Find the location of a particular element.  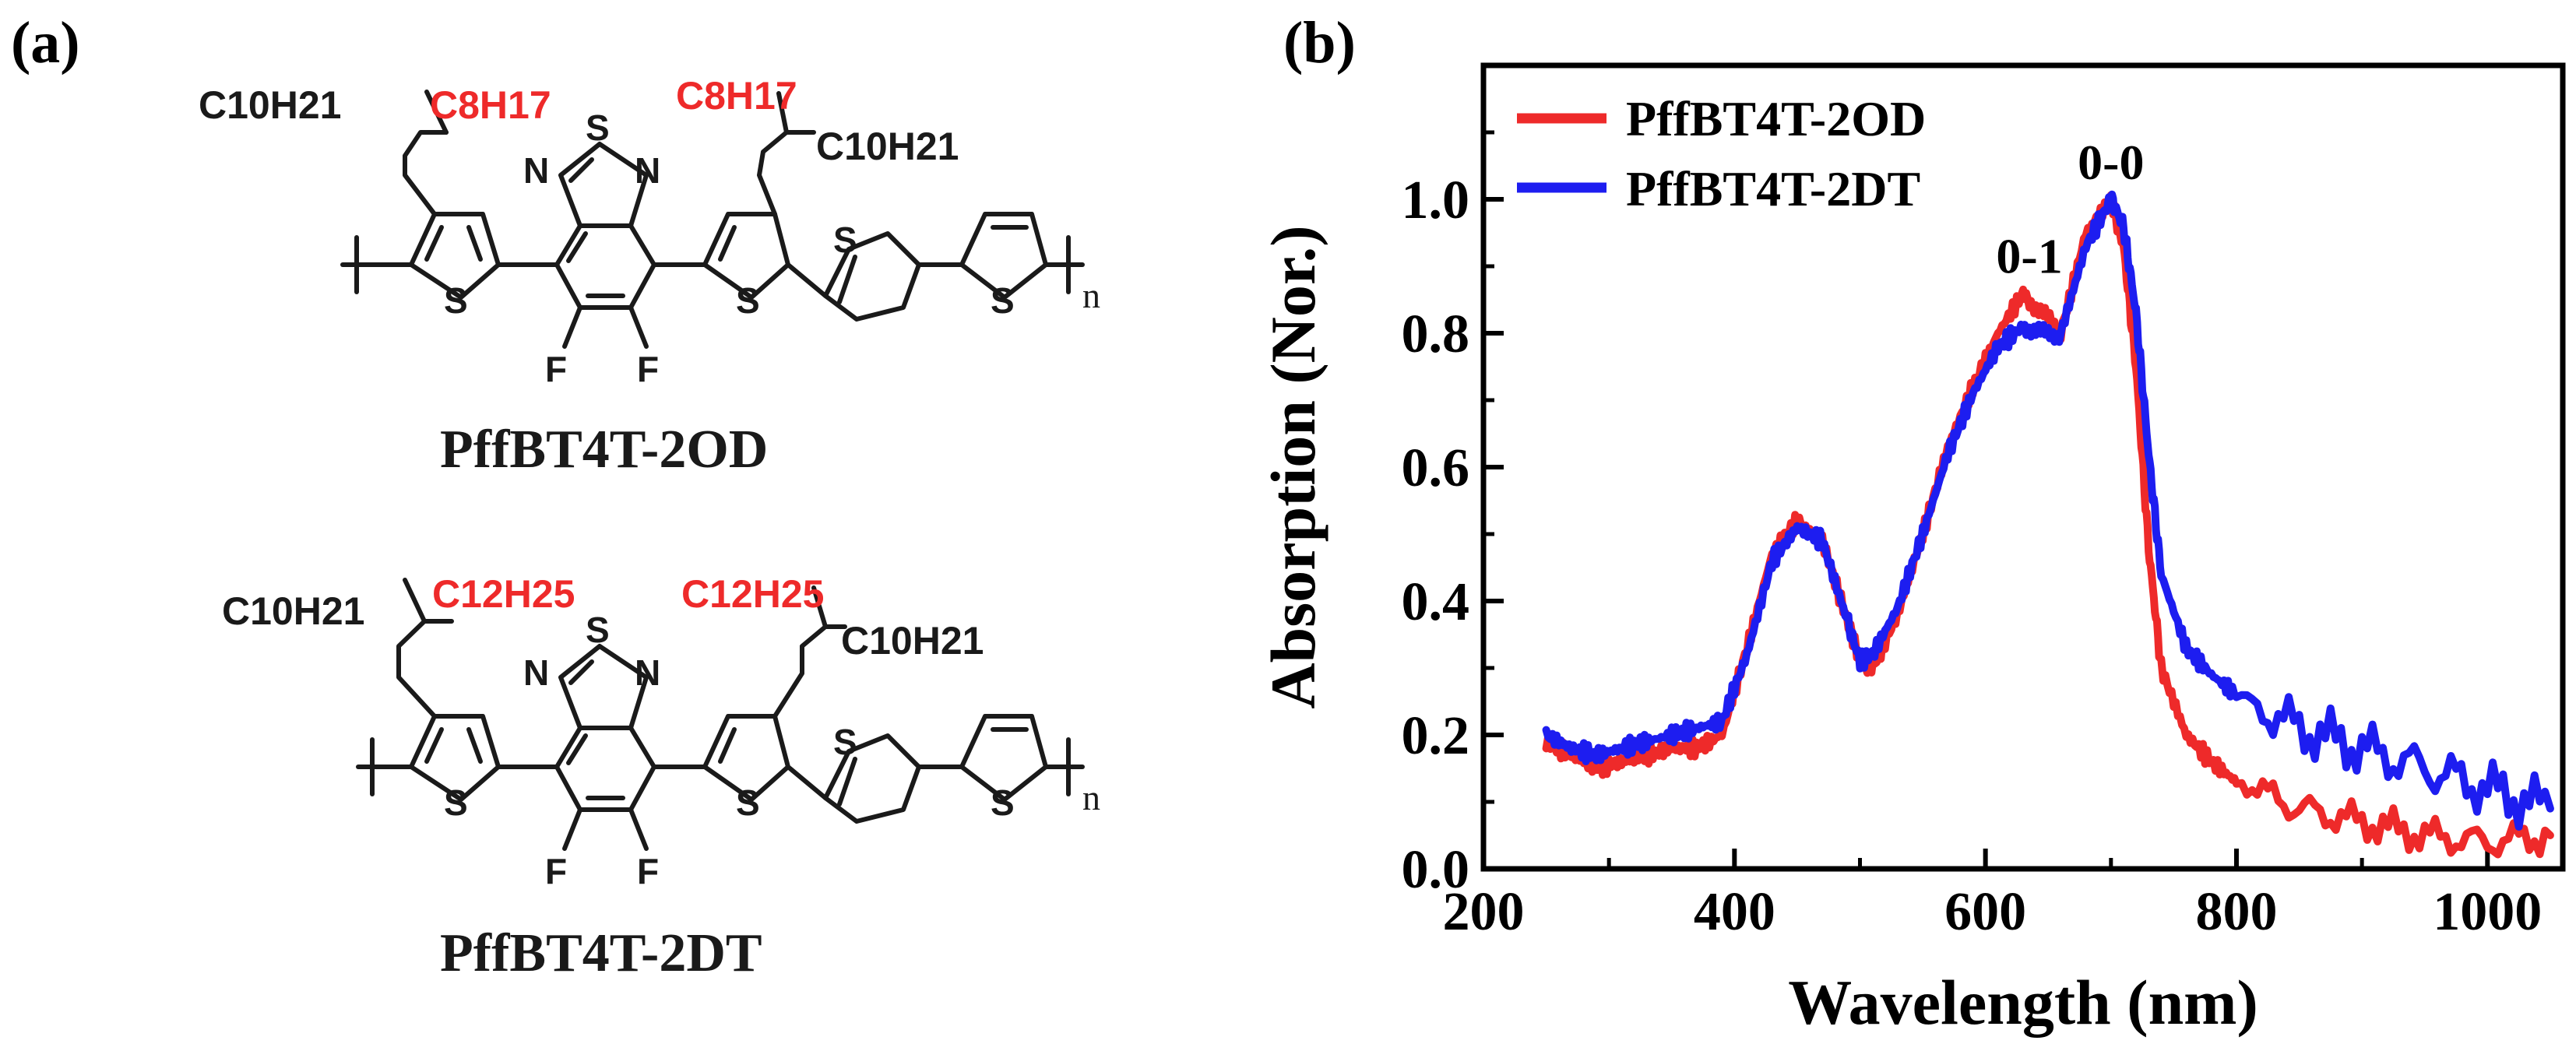

panel-b-label: (b) is located at coordinates (1319, 43).